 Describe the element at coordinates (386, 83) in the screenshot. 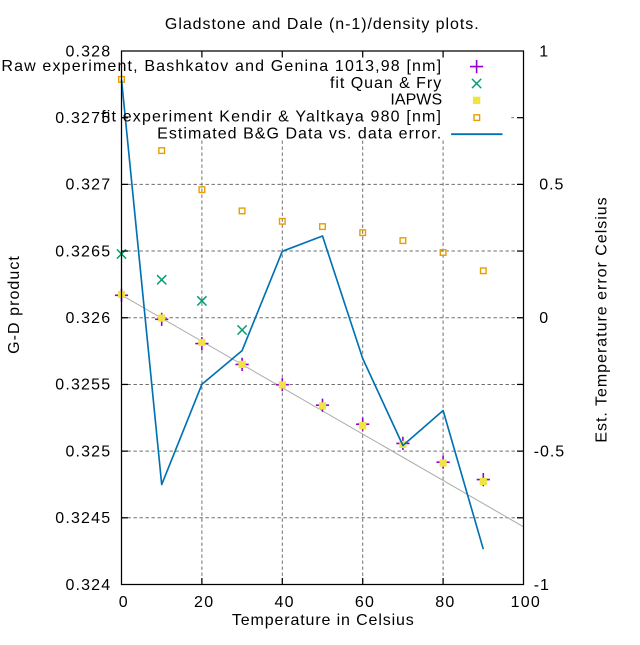

I see `svg-text: fit Quan & Fry` at that location.